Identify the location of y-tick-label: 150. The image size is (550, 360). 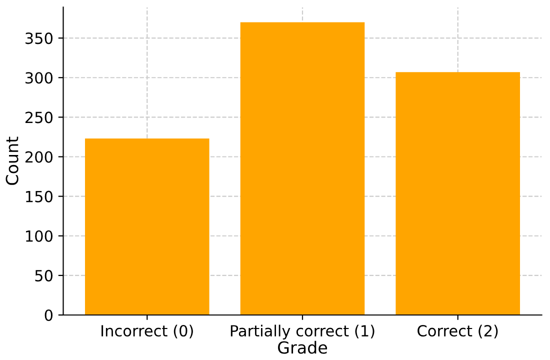
(39, 196).